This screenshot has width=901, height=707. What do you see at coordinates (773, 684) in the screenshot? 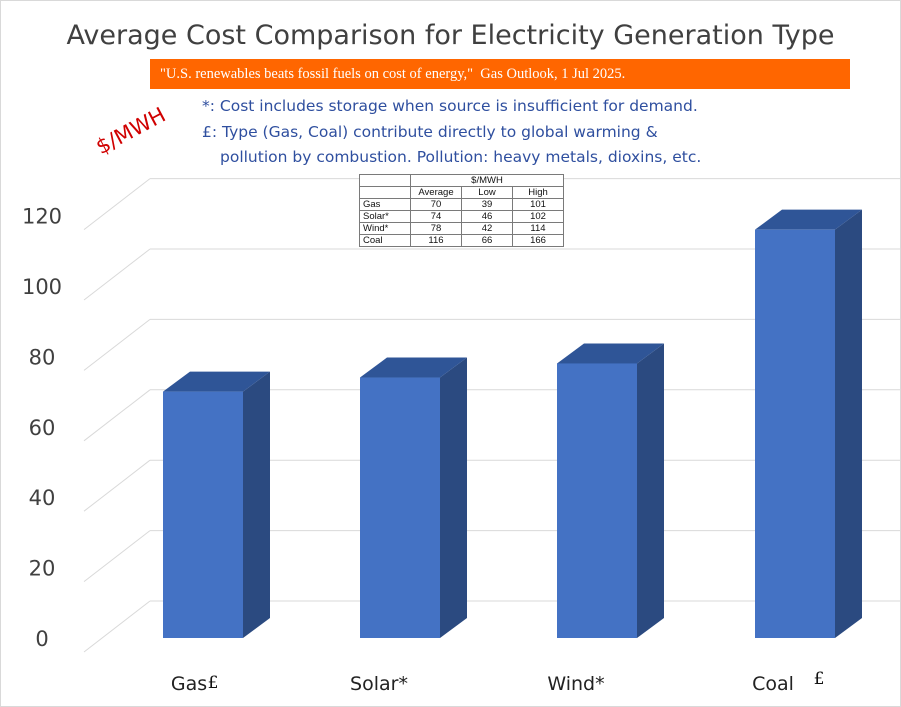
I see `x-tick-label: Coal` at bounding box center [773, 684].